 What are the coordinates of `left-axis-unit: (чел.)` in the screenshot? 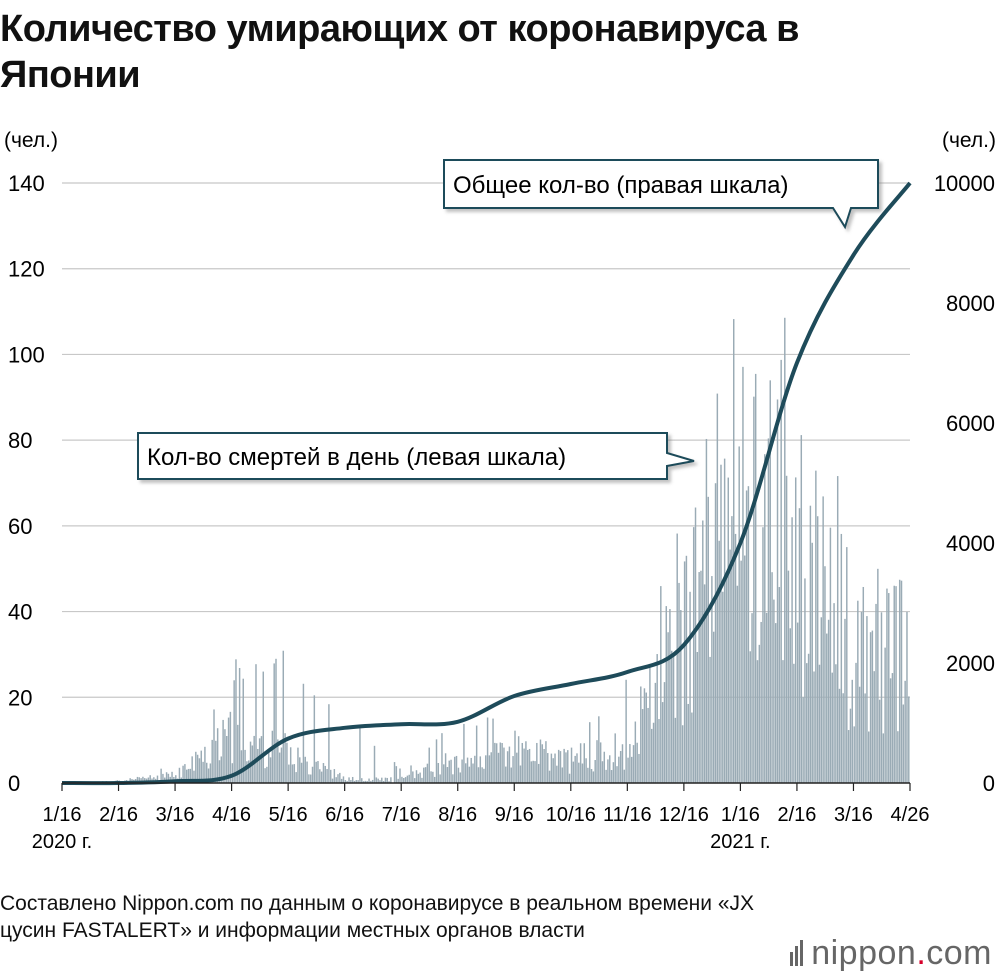 It's located at (31, 140).